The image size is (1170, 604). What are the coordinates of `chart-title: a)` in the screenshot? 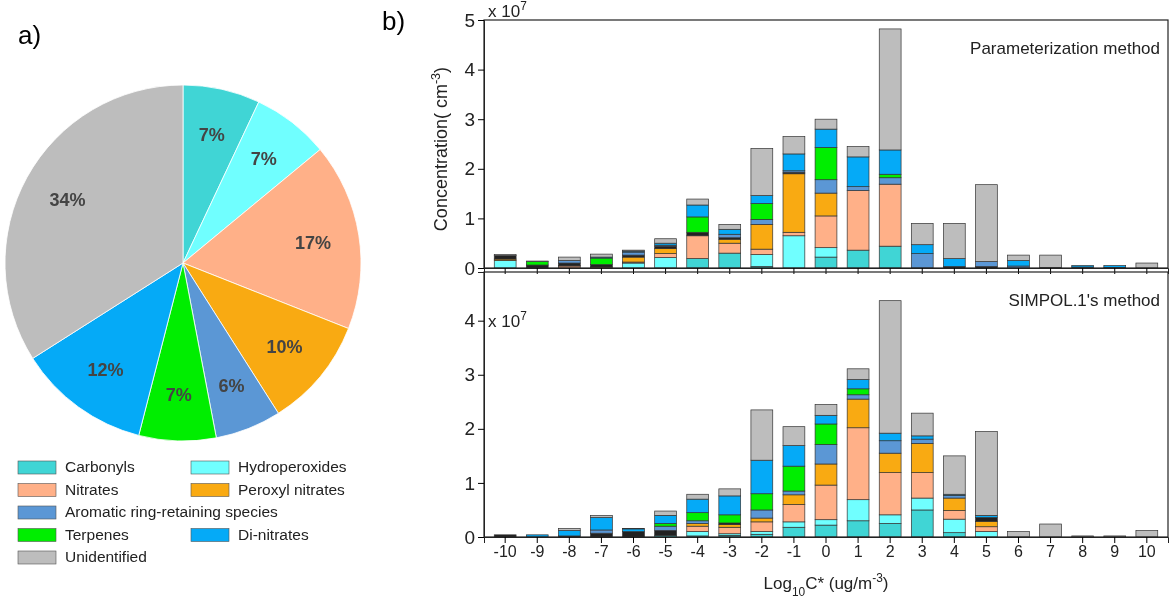 It's located at (30, 35).